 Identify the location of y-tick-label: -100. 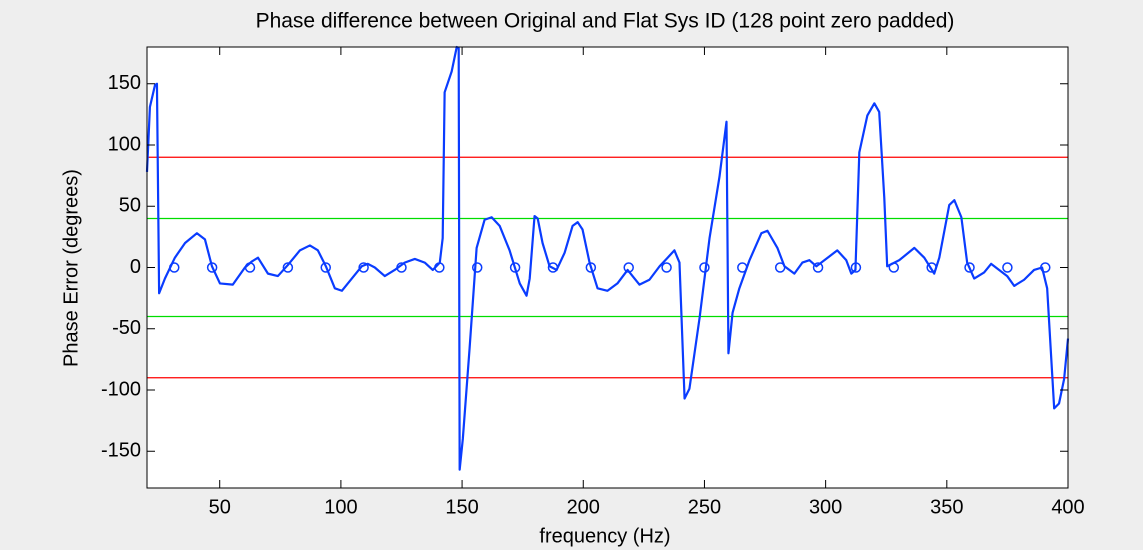
(121, 389).